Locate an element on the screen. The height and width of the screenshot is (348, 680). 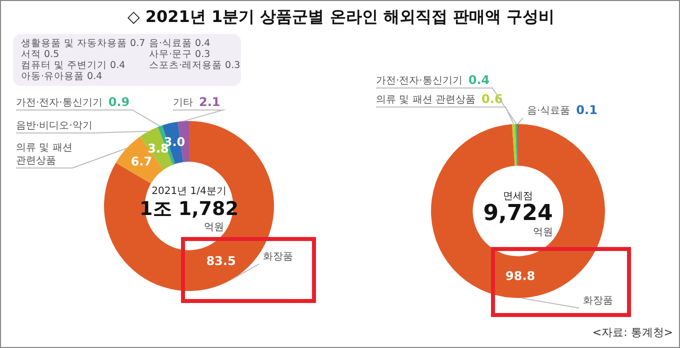
text: <자료: 통계청> is located at coordinates (632, 332).